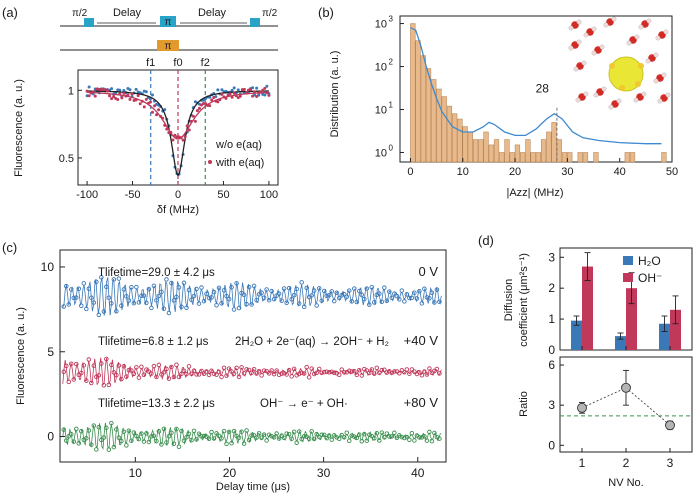  Describe the element at coordinates (146, 92) in the screenshot. I see `a-point-wo-eaq` at that location.